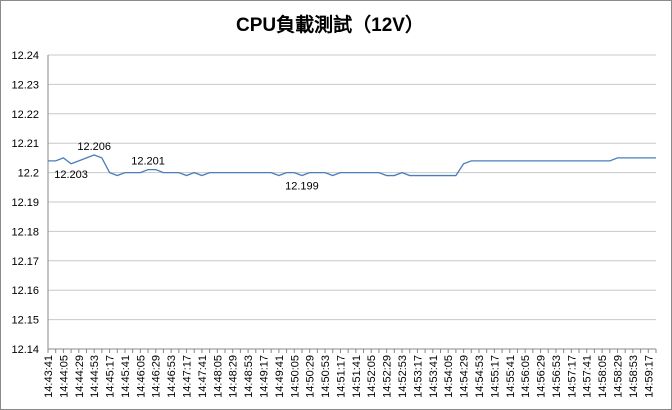 Image resolution: width=672 pixels, height=410 pixels. What do you see at coordinates (372, 376) in the screenshot?
I see `x-tick-label: 14:52:05` at bounding box center [372, 376].